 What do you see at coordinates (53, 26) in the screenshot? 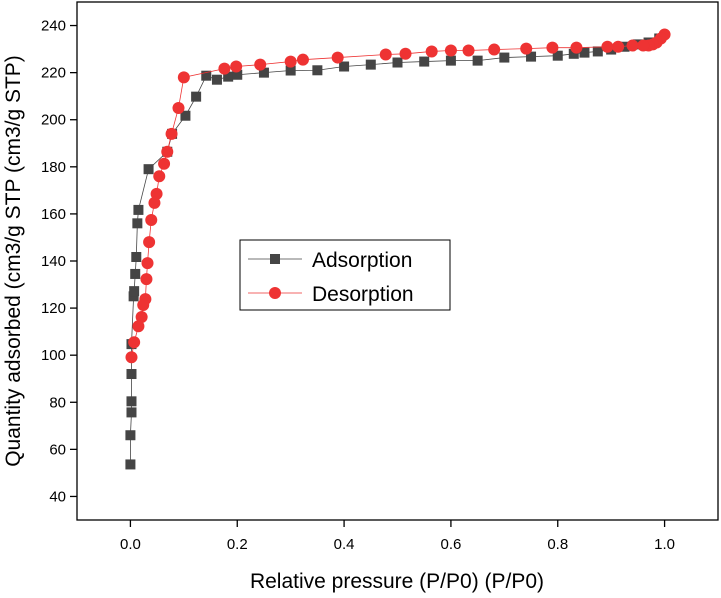
I see `y-tick-label: 240` at bounding box center [53, 26].